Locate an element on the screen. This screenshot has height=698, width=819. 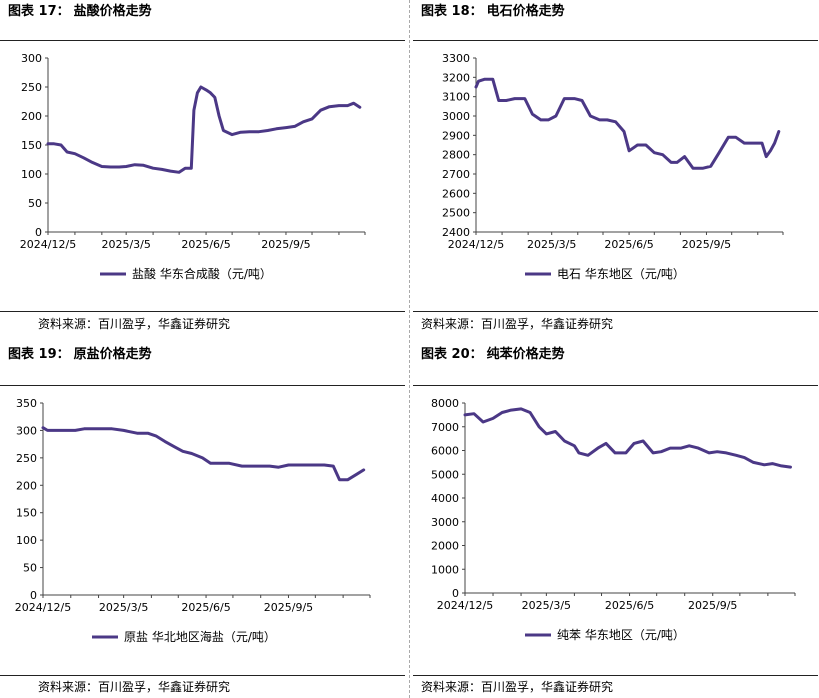
chart-title: 图表 19： 原盐价格走势 is located at coordinates (80, 352).